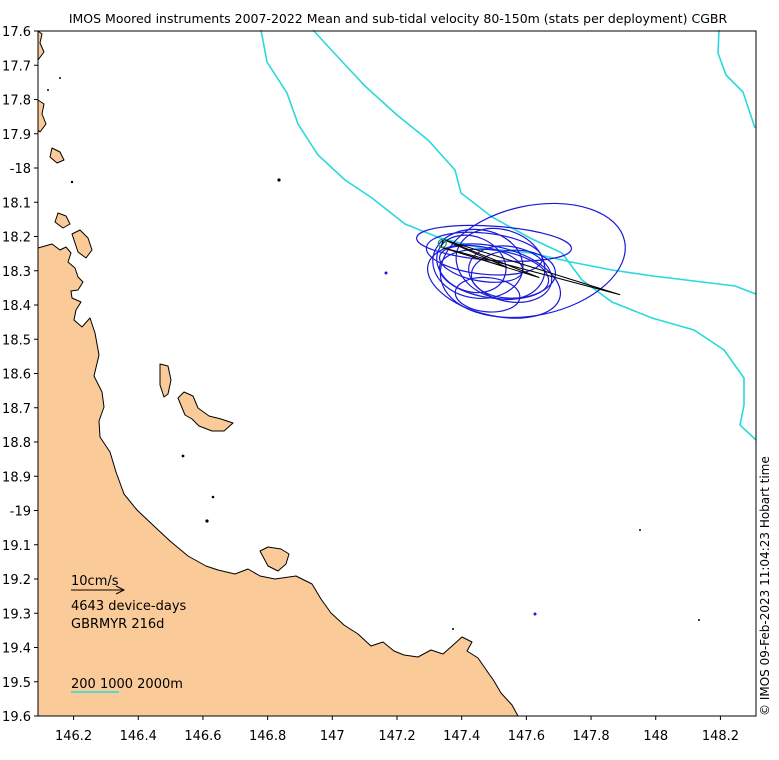  I want to click on lat-tick-label: 19.1, so click(16, 546).